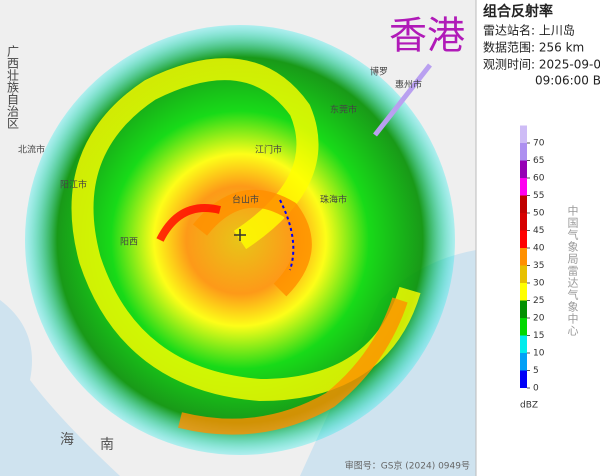 Image resolution: width=600 pixels, height=476 pixels. I want to click on legend-label: 0, so click(536, 389).